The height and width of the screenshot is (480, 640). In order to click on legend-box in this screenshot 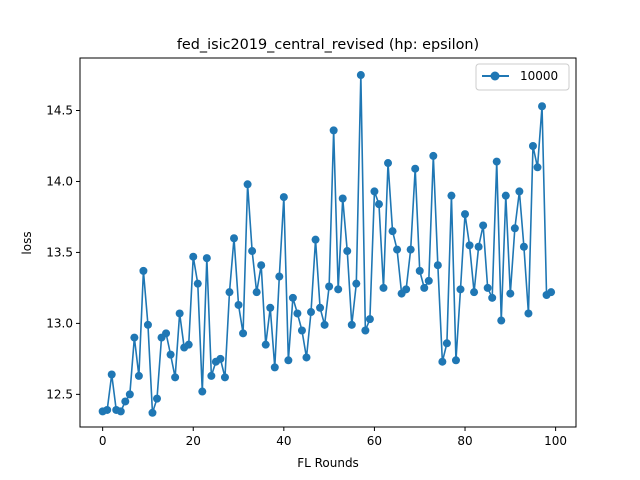, I will do `click(522, 77)`.